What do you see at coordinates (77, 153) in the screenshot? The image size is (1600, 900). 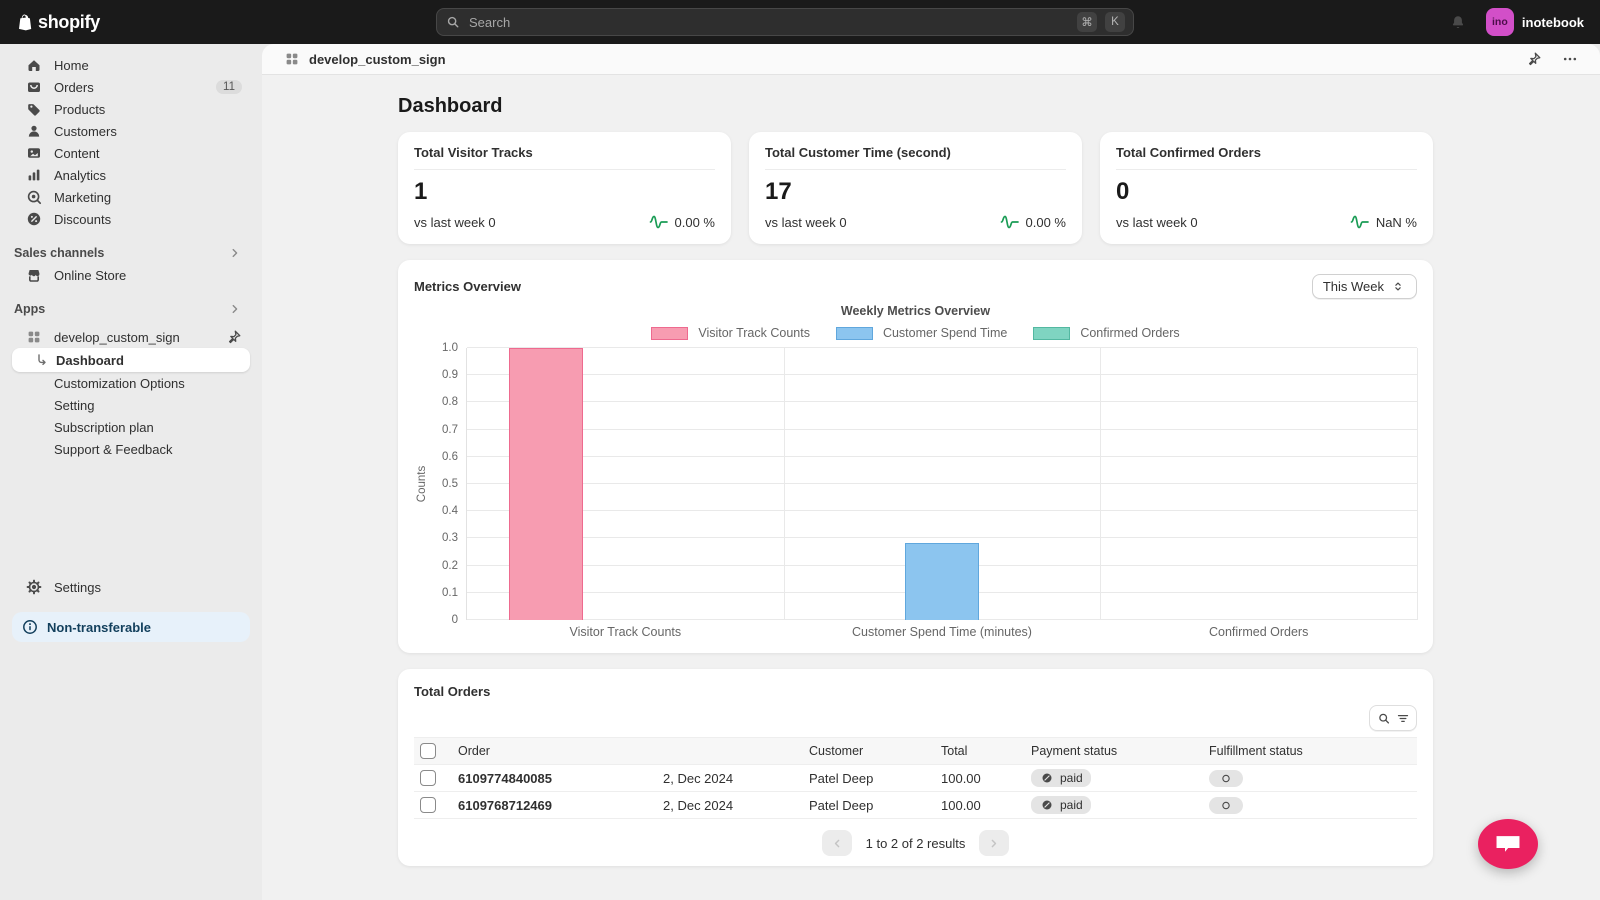 I see `sidebar-item-label: Content` at bounding box center [77, 153].